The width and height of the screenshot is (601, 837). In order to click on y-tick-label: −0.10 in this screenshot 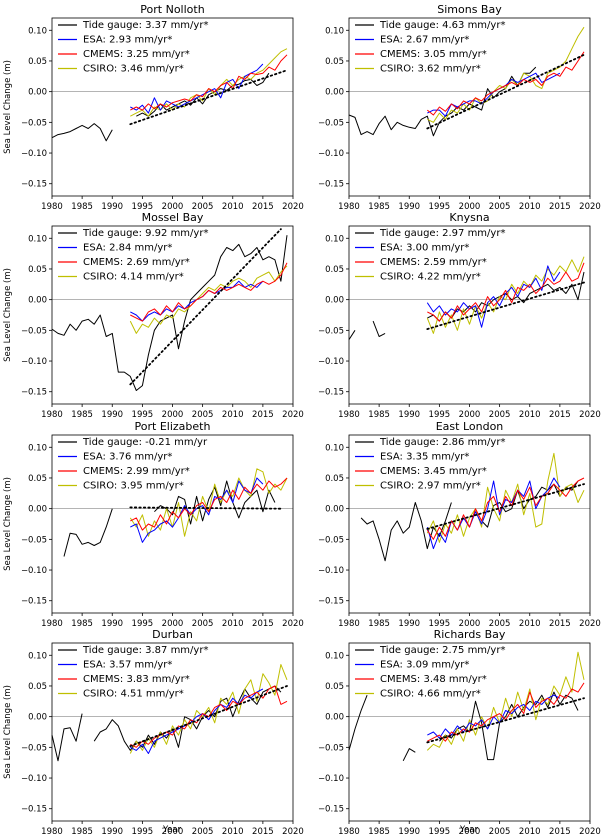, I will do `click(331, 571)`.